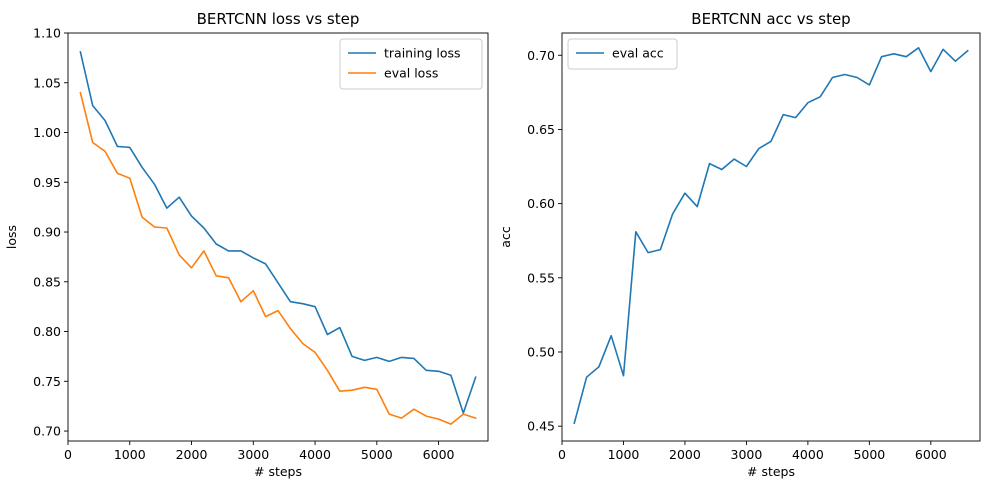  I want to click on legend: eval acc, so click(622, 54).